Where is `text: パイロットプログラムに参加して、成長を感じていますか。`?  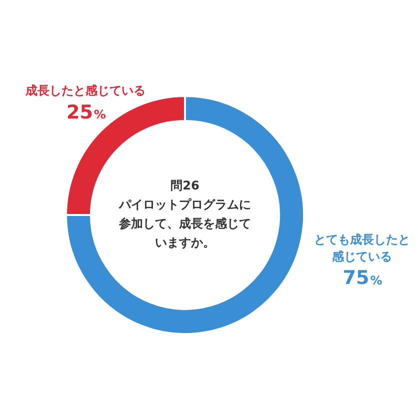
text: パイロットプログラムに参加して、成長を感じていますか。 is located at coordinates (184, 224).